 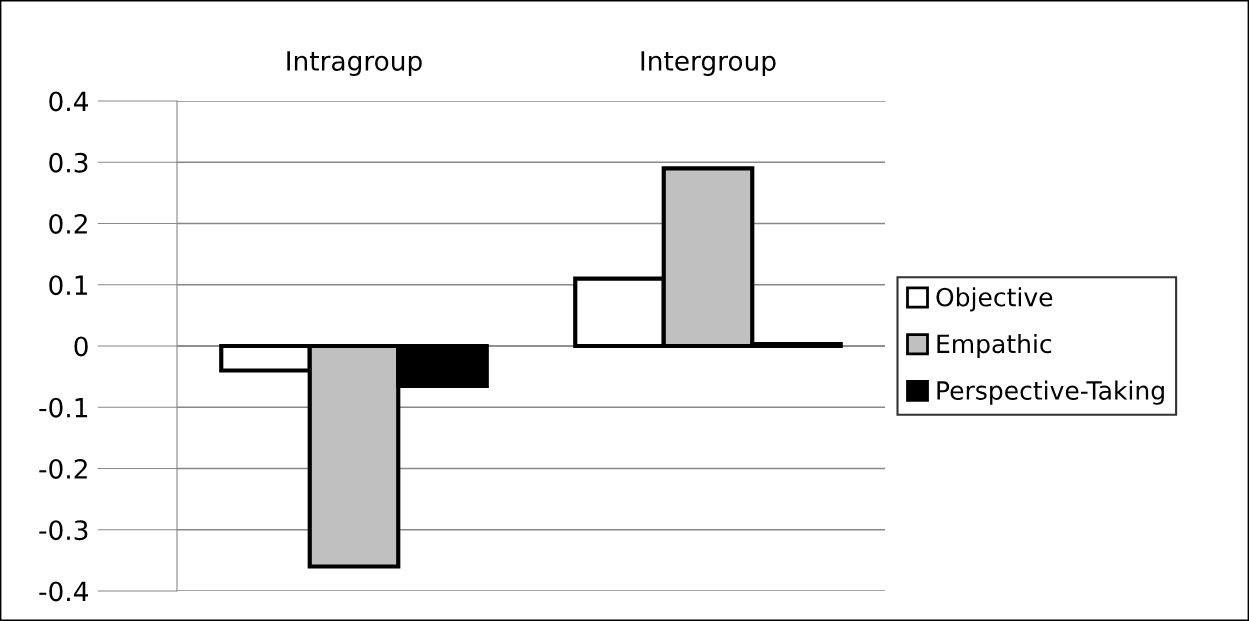 I want to click on x-tick-label: Intragroup, so click(x=354, y=63).